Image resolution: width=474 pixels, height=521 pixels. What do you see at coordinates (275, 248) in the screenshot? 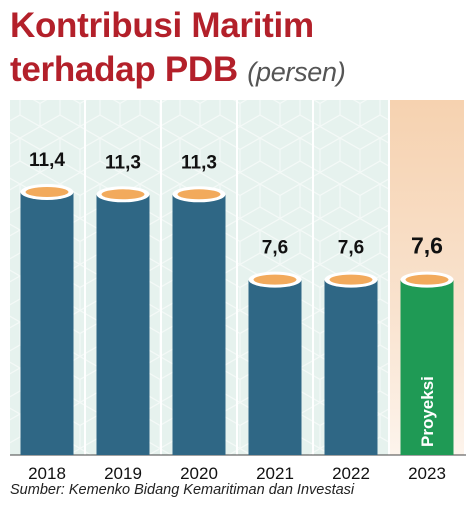
I see `value-label-2021: 7,6` at bounding box center [275, 248].